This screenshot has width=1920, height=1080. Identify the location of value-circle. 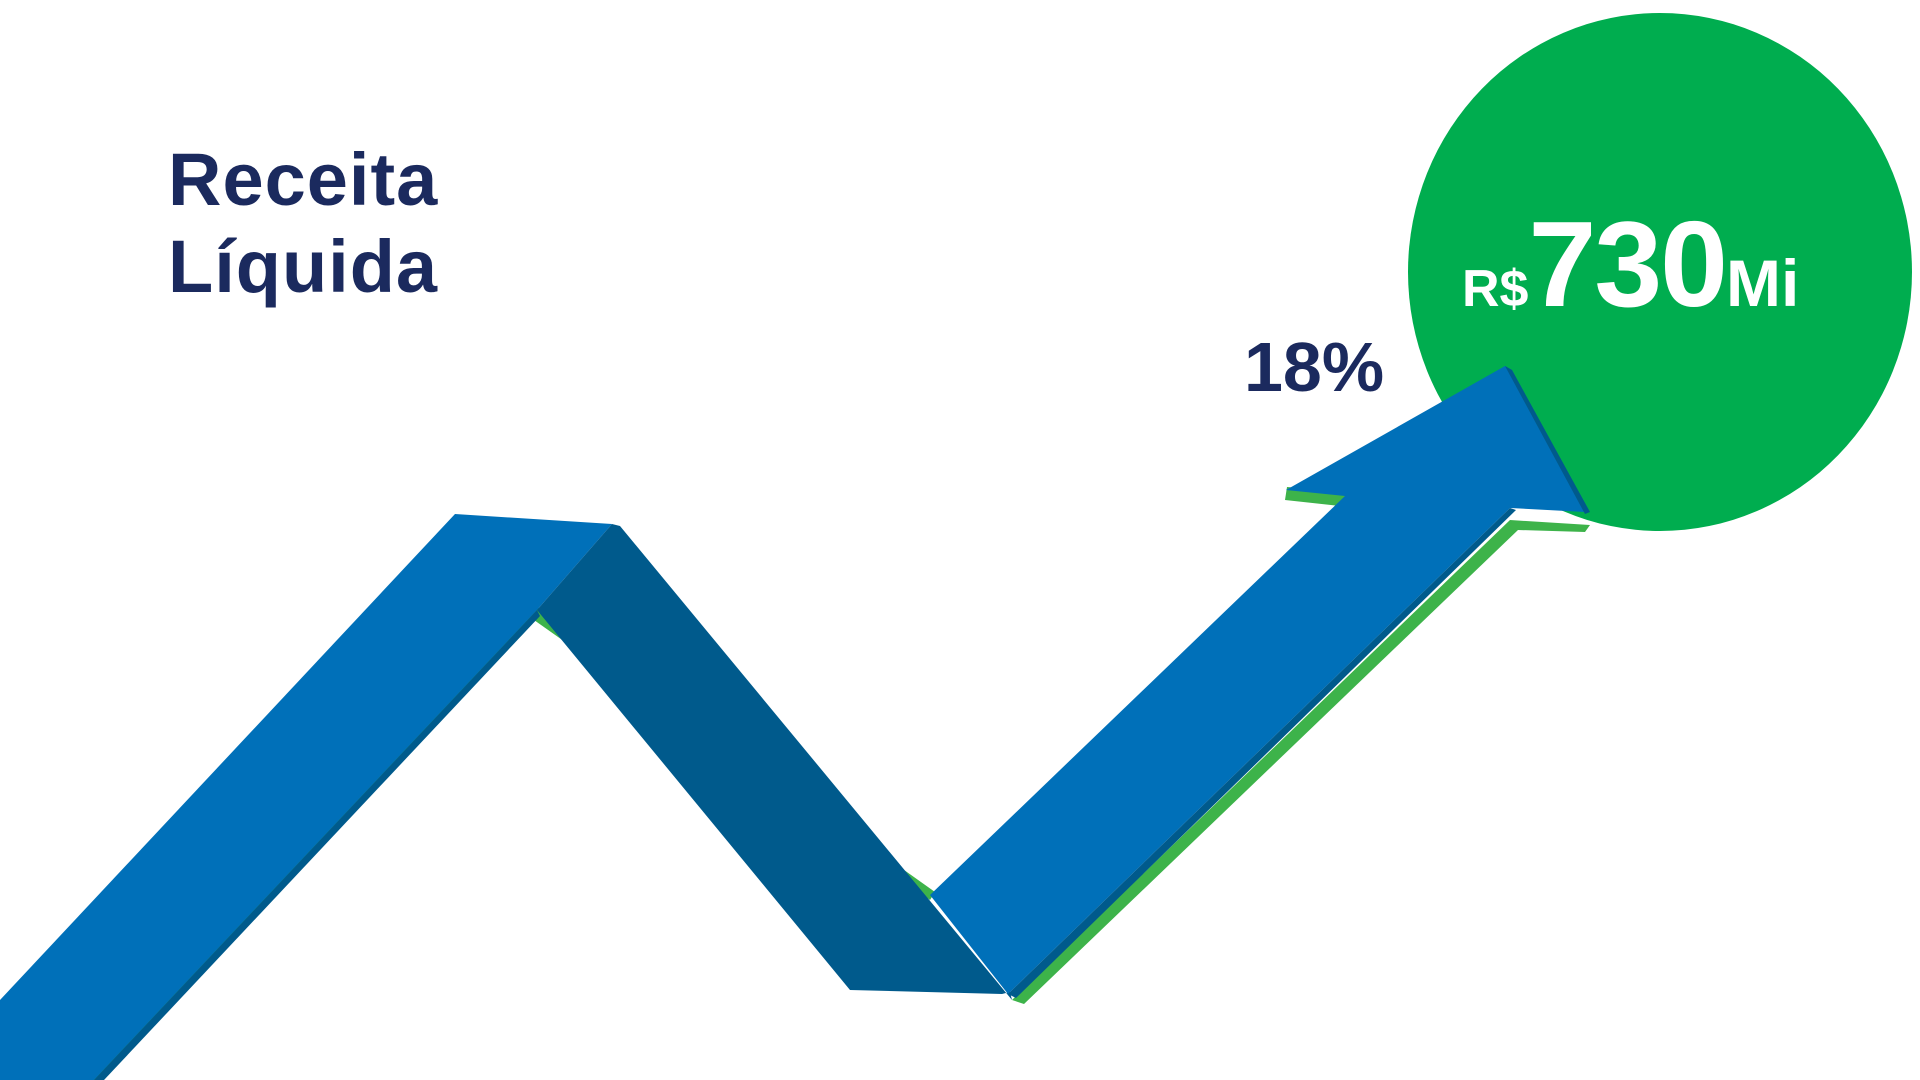
(1660, 272).